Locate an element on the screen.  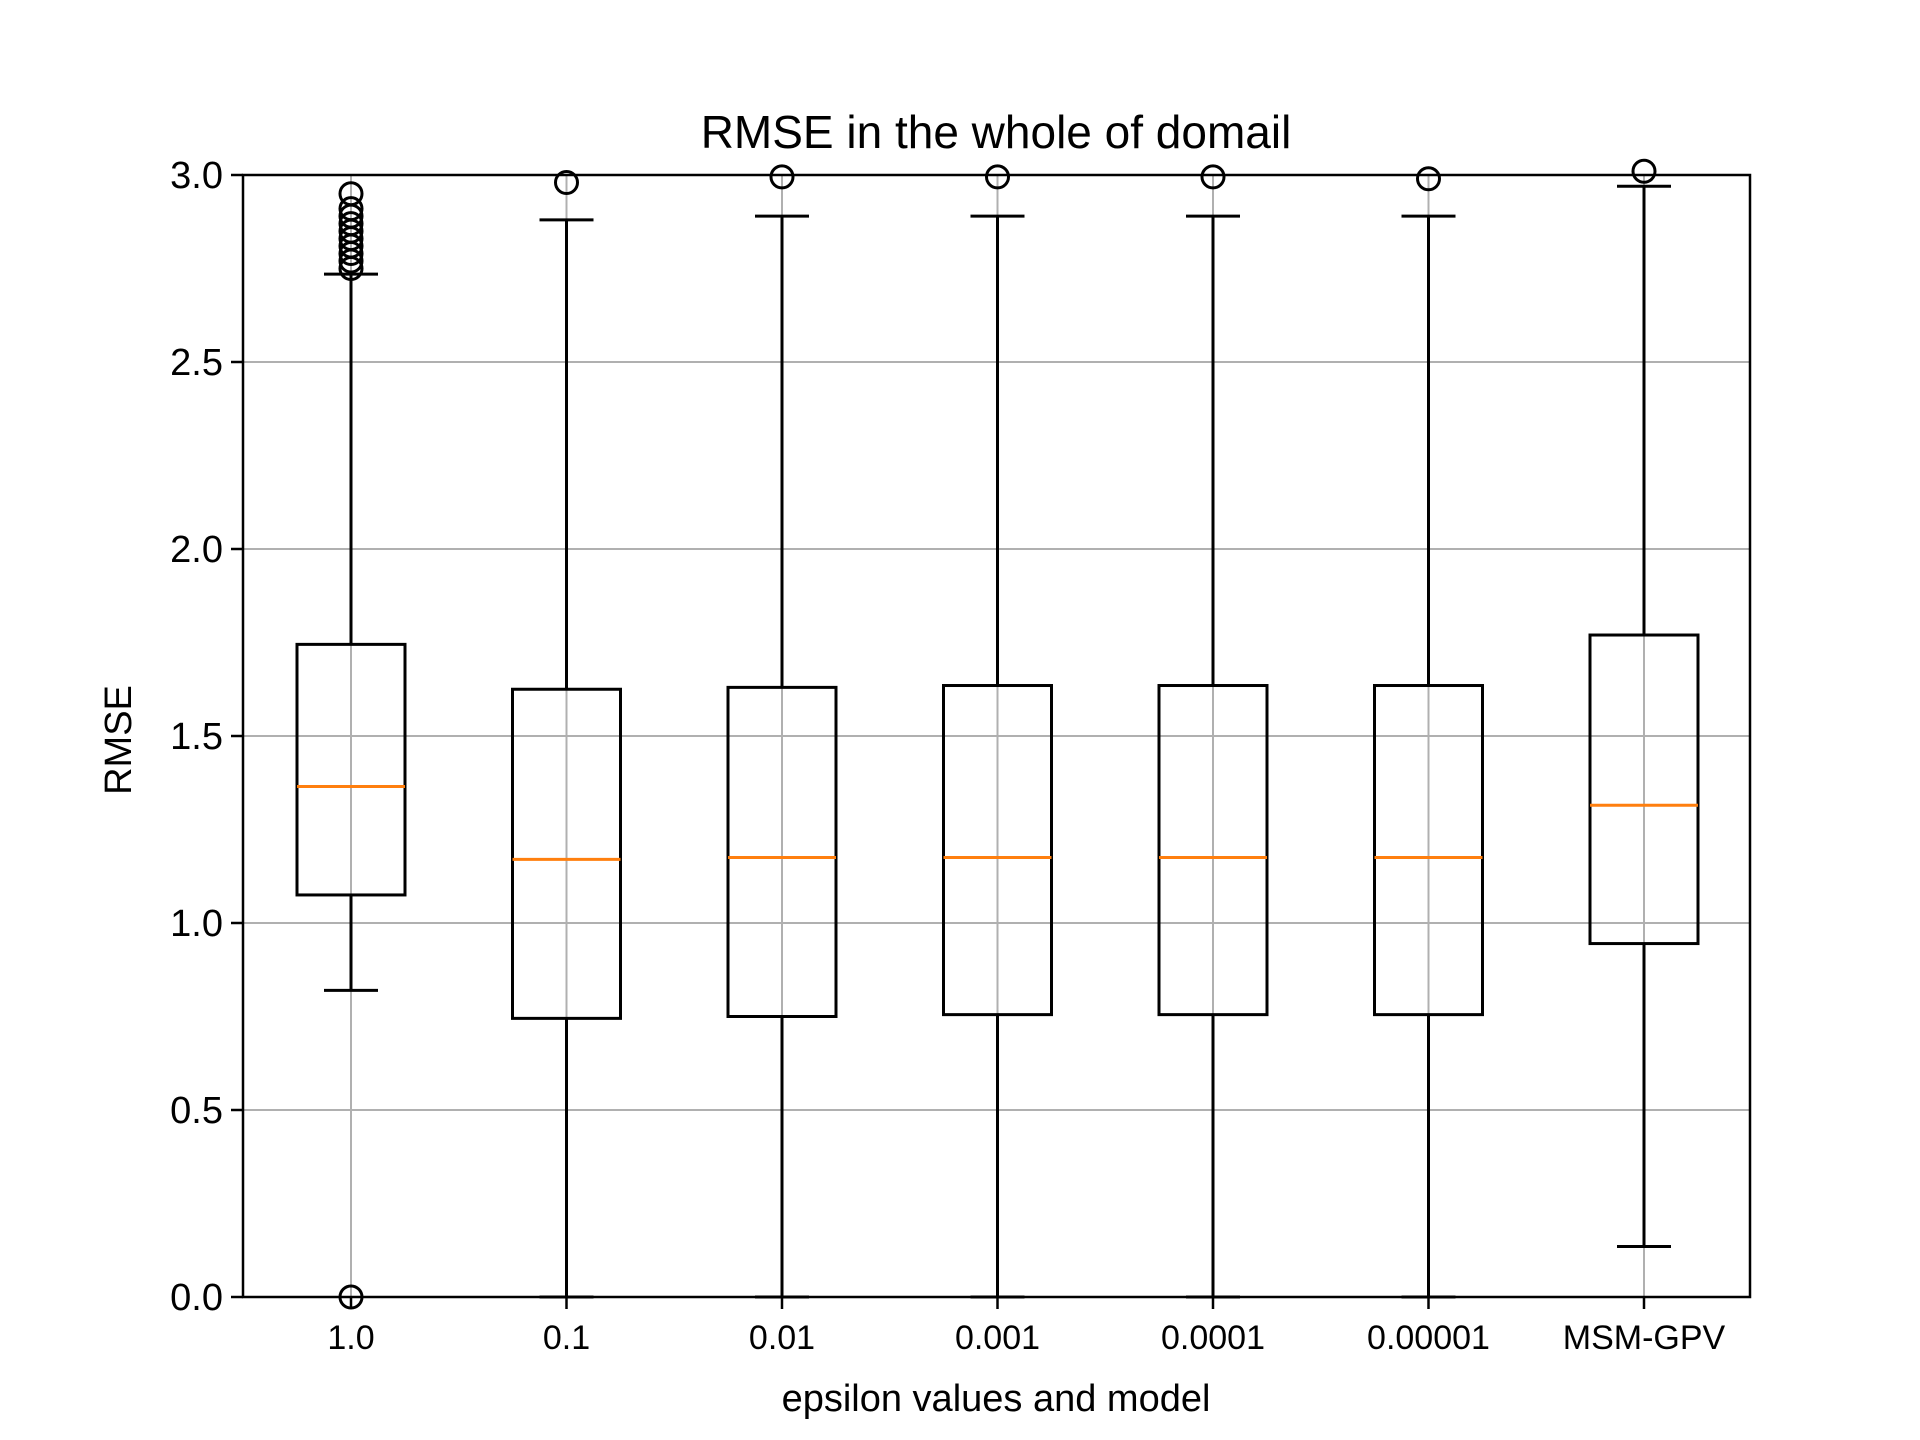
y-tick-label: 2.5 is located at coordinates (196, 363).